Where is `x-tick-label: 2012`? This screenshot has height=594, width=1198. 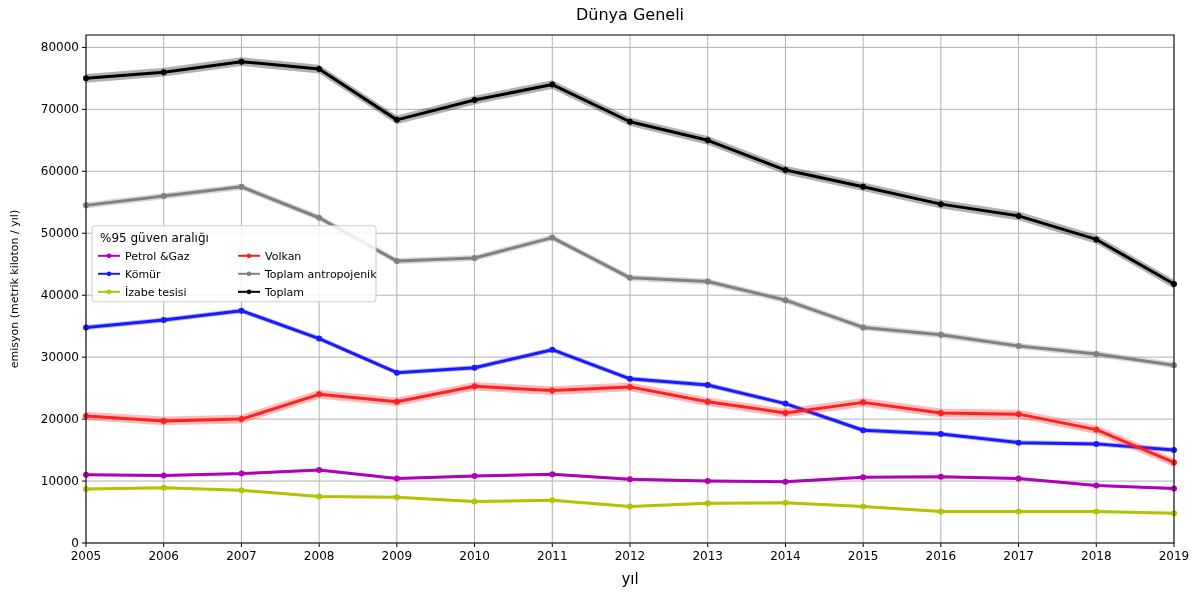
x-tick-label: 2012 is located at coordinates (630, 556).